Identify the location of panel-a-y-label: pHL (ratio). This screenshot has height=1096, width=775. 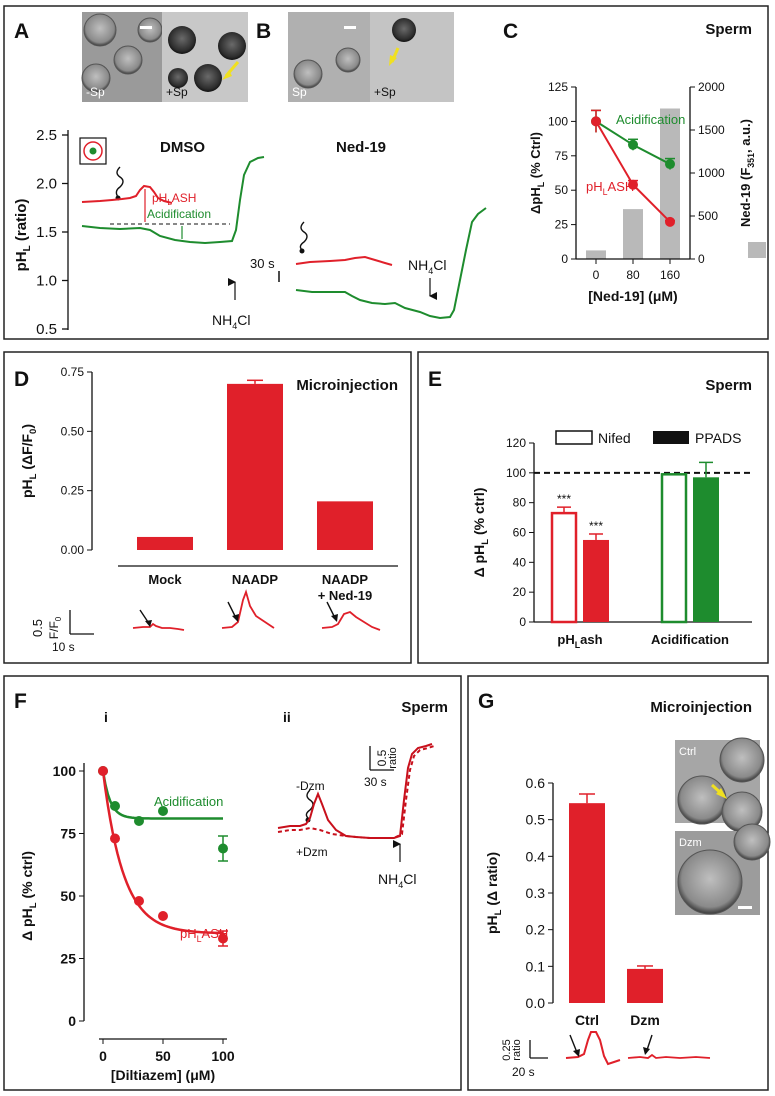
(23, 235).